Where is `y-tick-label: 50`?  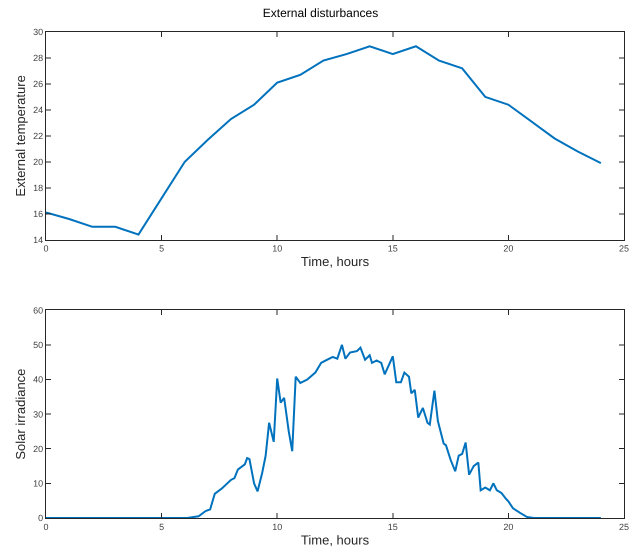 y-tick-label: 50 is located at coordinates (38, 345).